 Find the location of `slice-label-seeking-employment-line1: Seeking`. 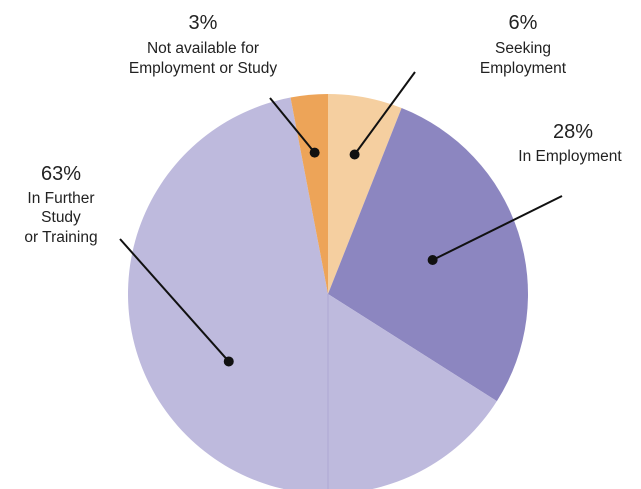

slice-label-seeking-employment-line1: Seeking is located at coordinates (523, 48).